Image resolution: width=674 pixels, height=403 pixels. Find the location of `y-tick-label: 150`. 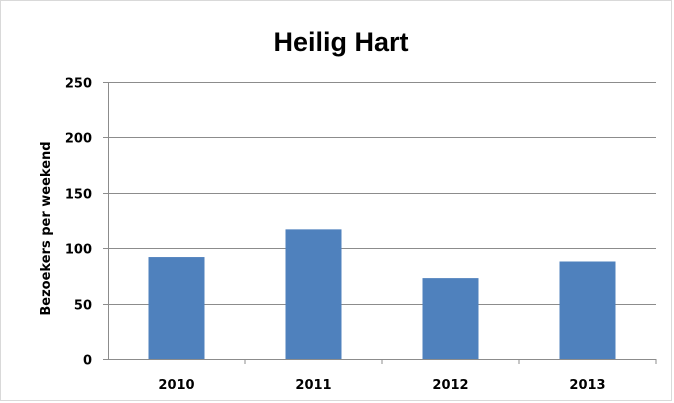

y-tick-label: 150 is located at coordinates (78, 195).